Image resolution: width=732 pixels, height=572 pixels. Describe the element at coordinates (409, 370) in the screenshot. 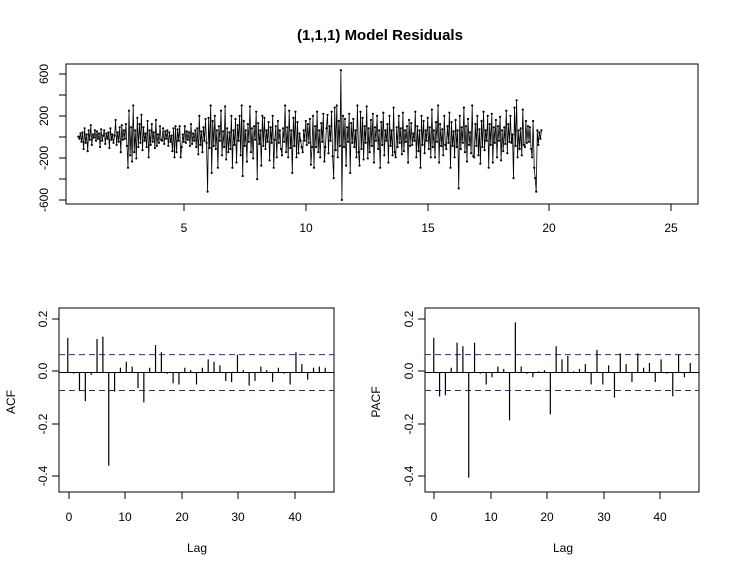

I see `y-tick-label: 0.0` at that location.